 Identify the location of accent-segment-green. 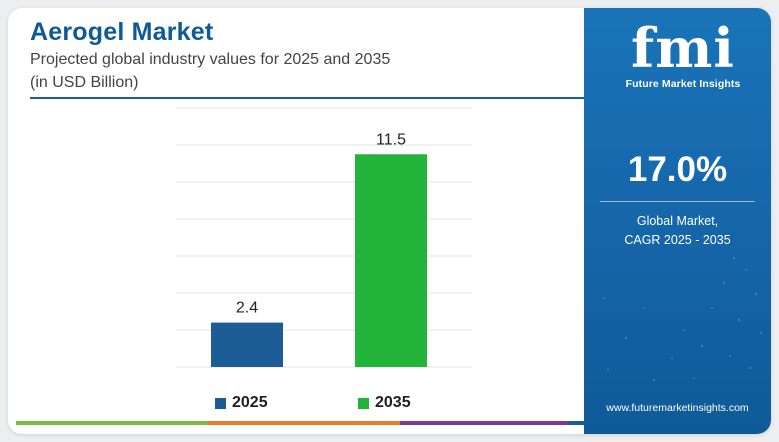
(112, 423).